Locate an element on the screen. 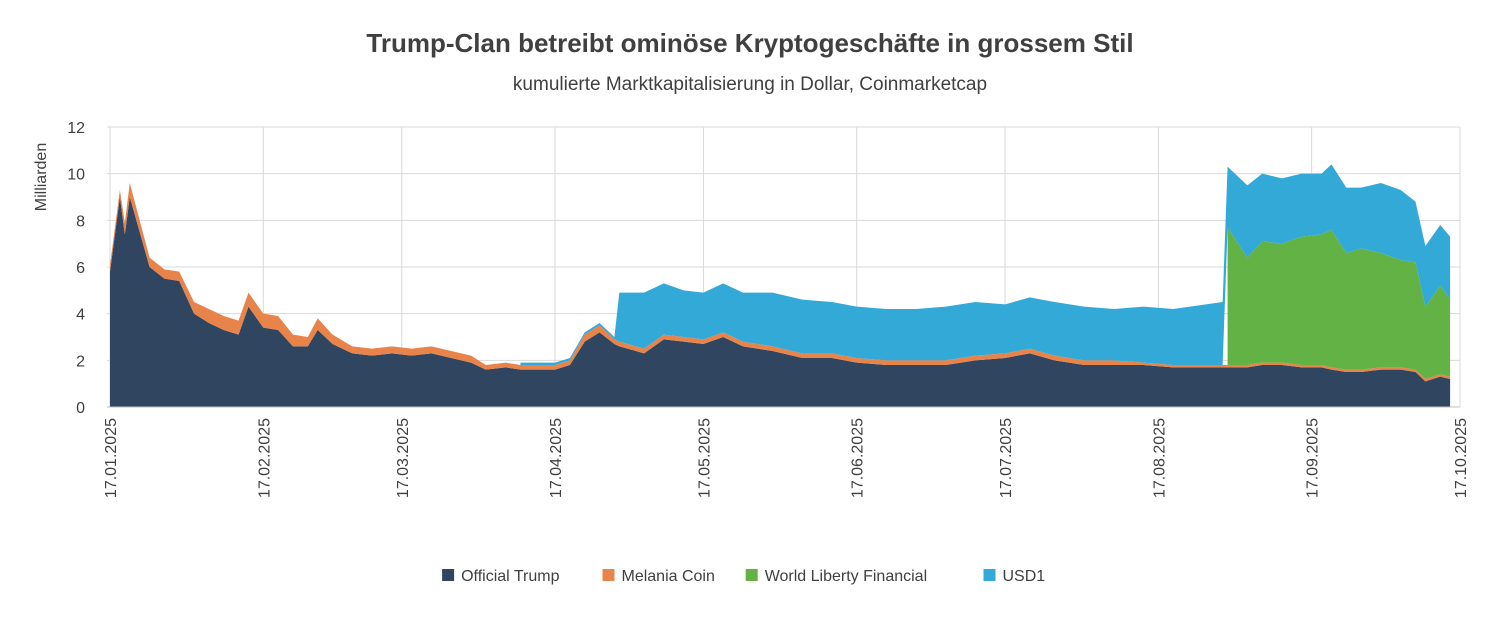  area is located at coordinates (1339, 303).